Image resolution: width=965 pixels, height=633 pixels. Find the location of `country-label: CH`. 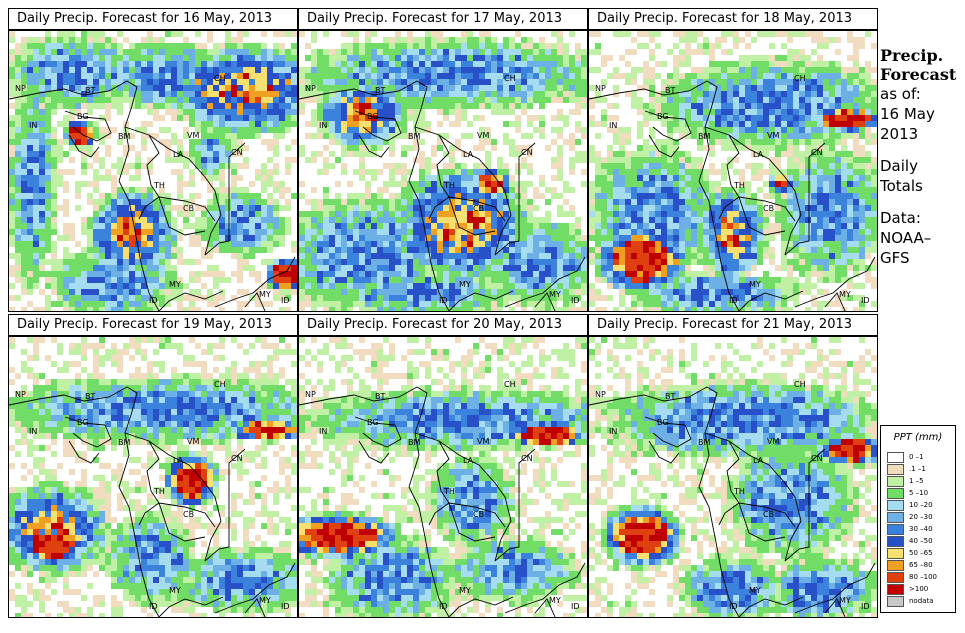

country-label: CH is located at coordinates (510, 78).